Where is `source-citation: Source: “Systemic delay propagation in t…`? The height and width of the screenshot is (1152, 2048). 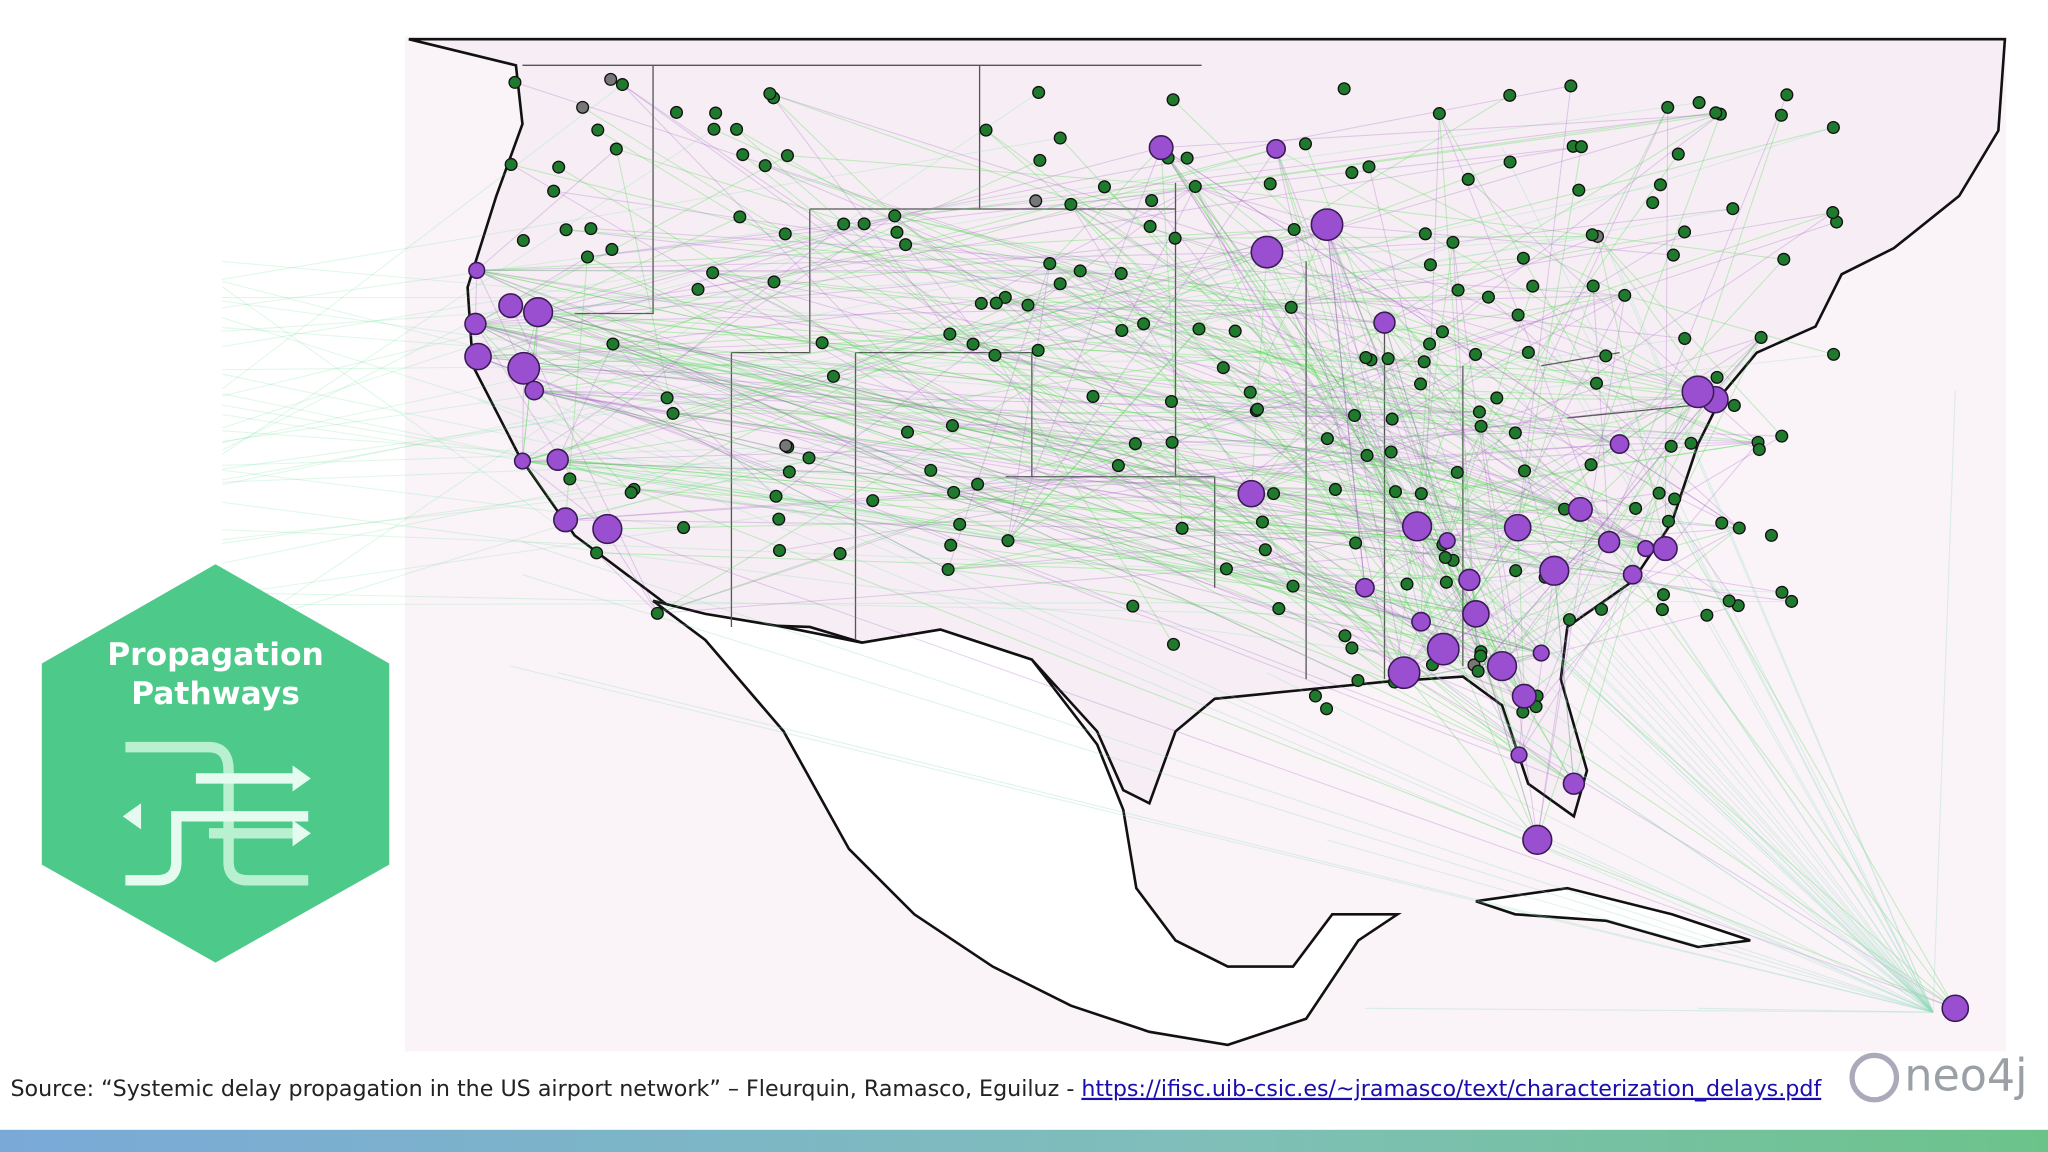 source-citation: Source: “Systemic delay propagation in t… is located at coordinates (916, 1089).